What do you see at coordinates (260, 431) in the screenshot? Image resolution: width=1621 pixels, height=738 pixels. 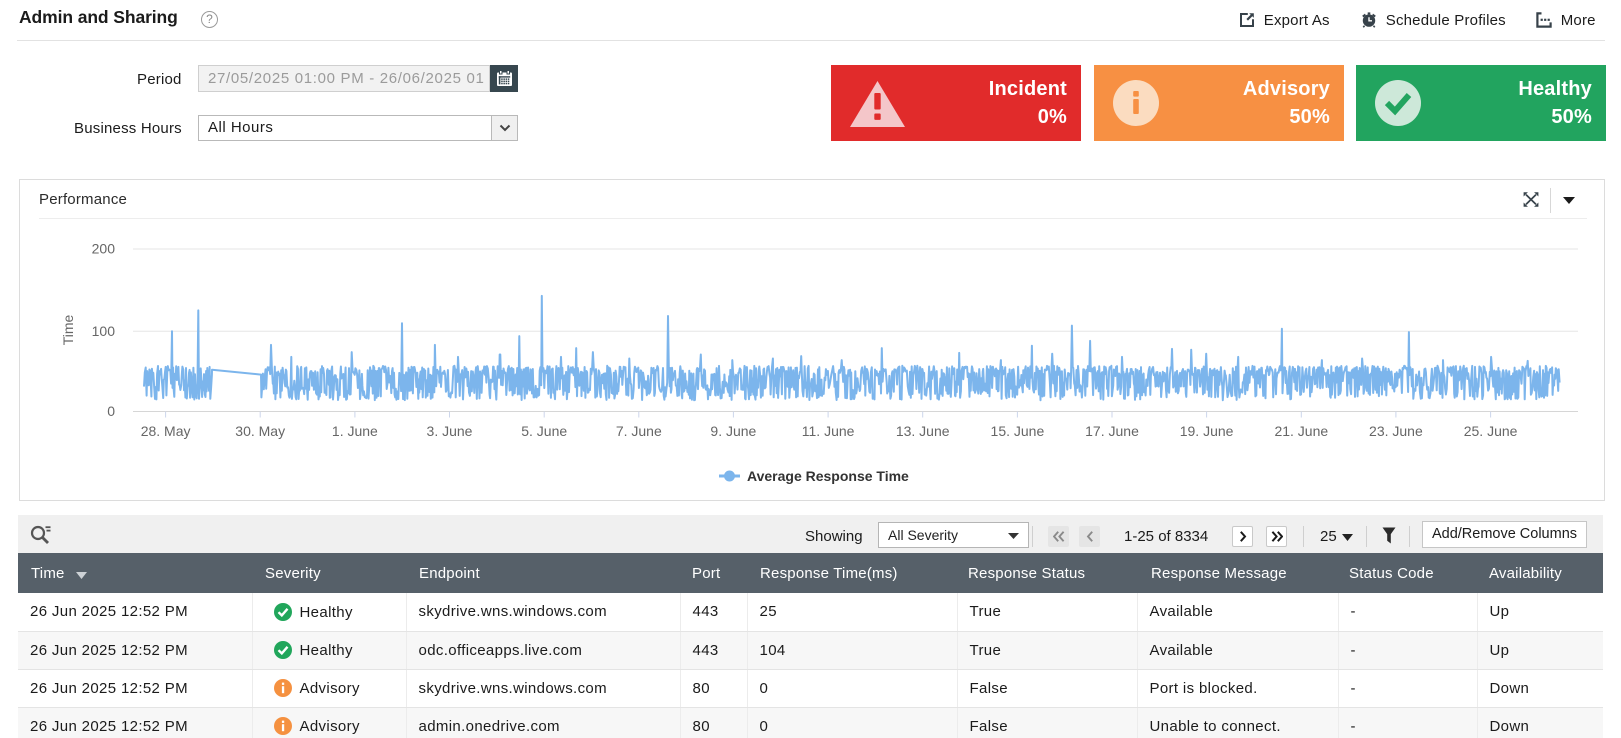 I see `svg-text: 30. May` at bounding box center [260, 431].